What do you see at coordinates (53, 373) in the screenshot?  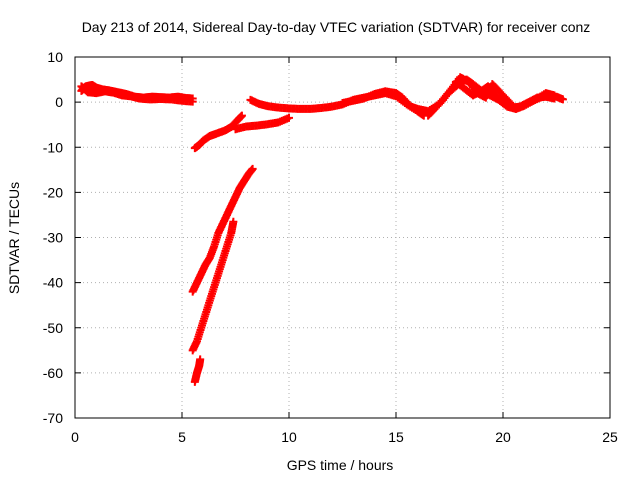 I see `y-tick-label: -60` at bounding box center [53, 373].